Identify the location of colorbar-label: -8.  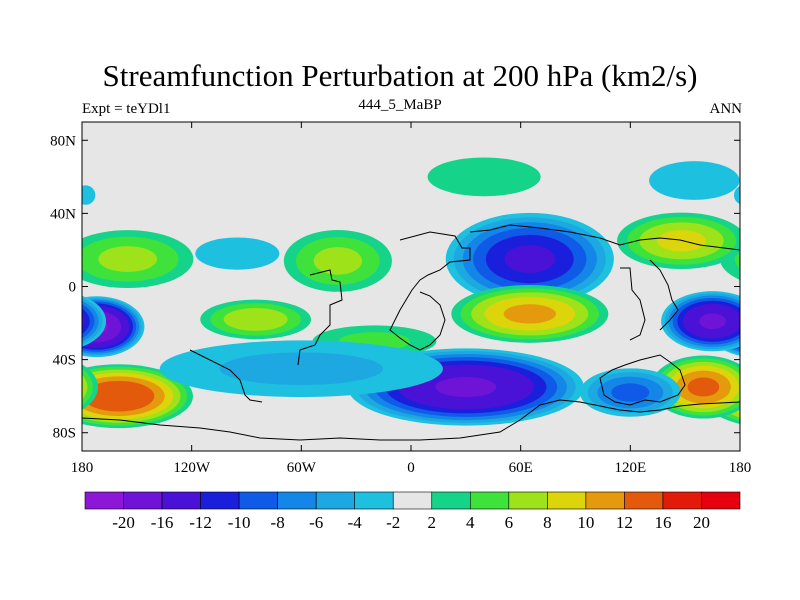
(278, 522).